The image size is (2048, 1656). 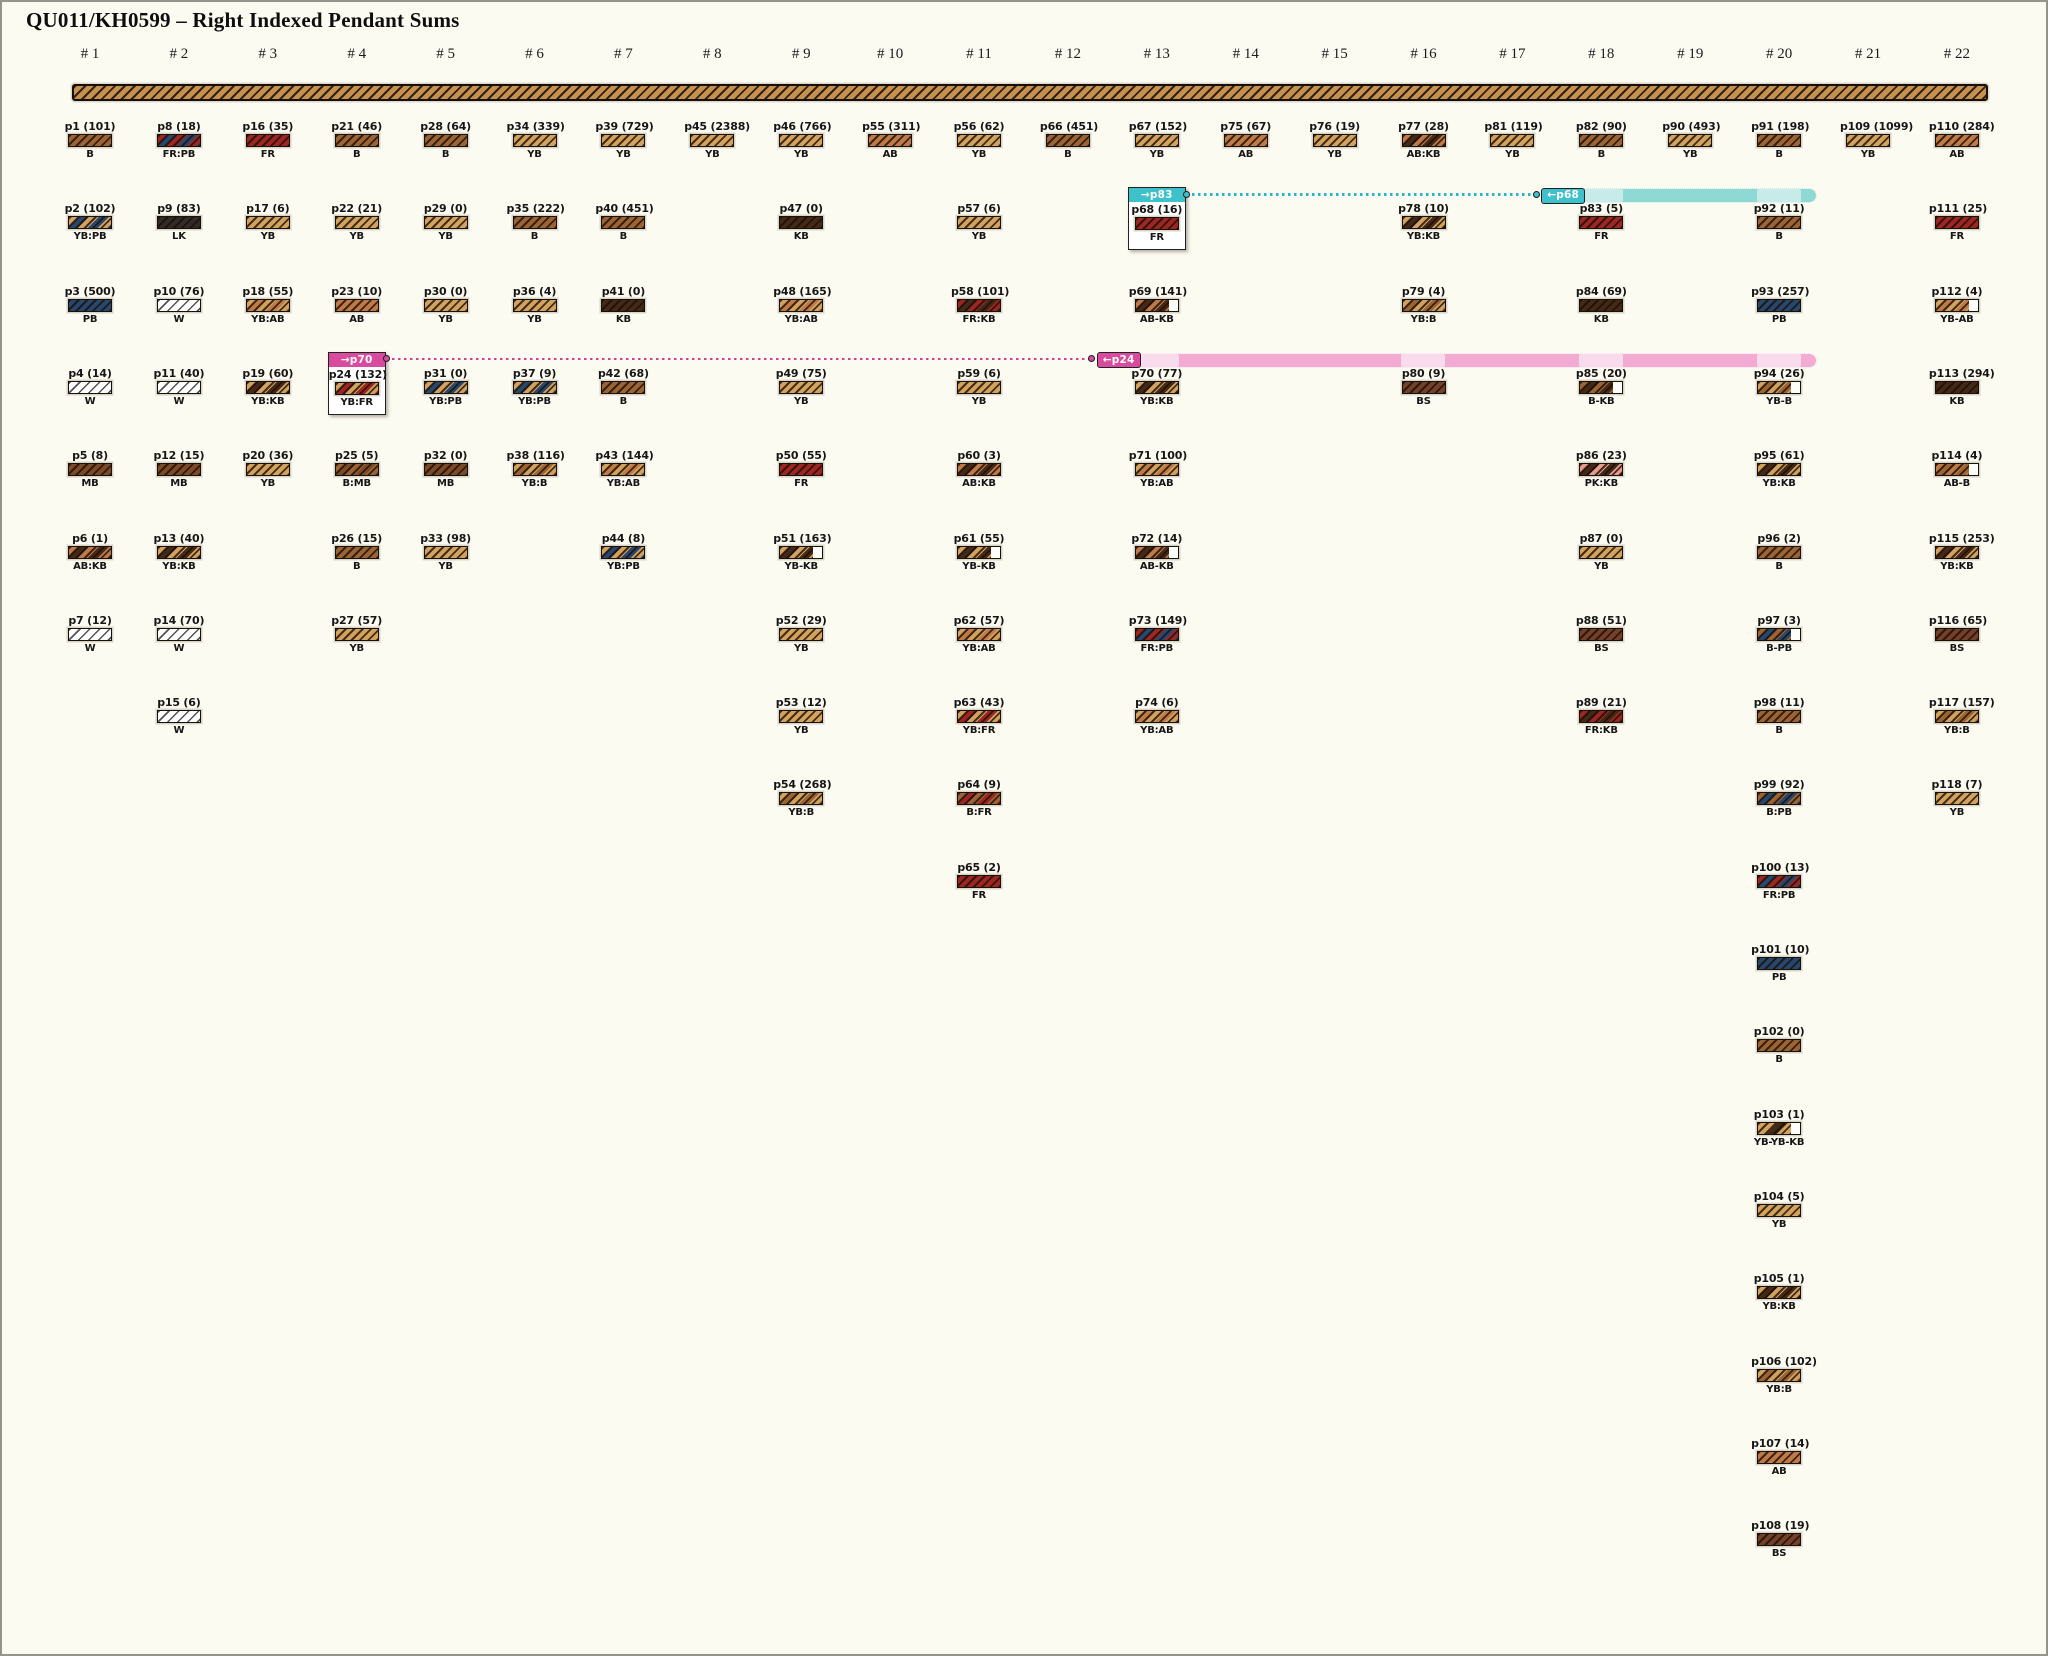 I want to click on pendant-p66: p66 (451) B, so click(x=1069, y=140).